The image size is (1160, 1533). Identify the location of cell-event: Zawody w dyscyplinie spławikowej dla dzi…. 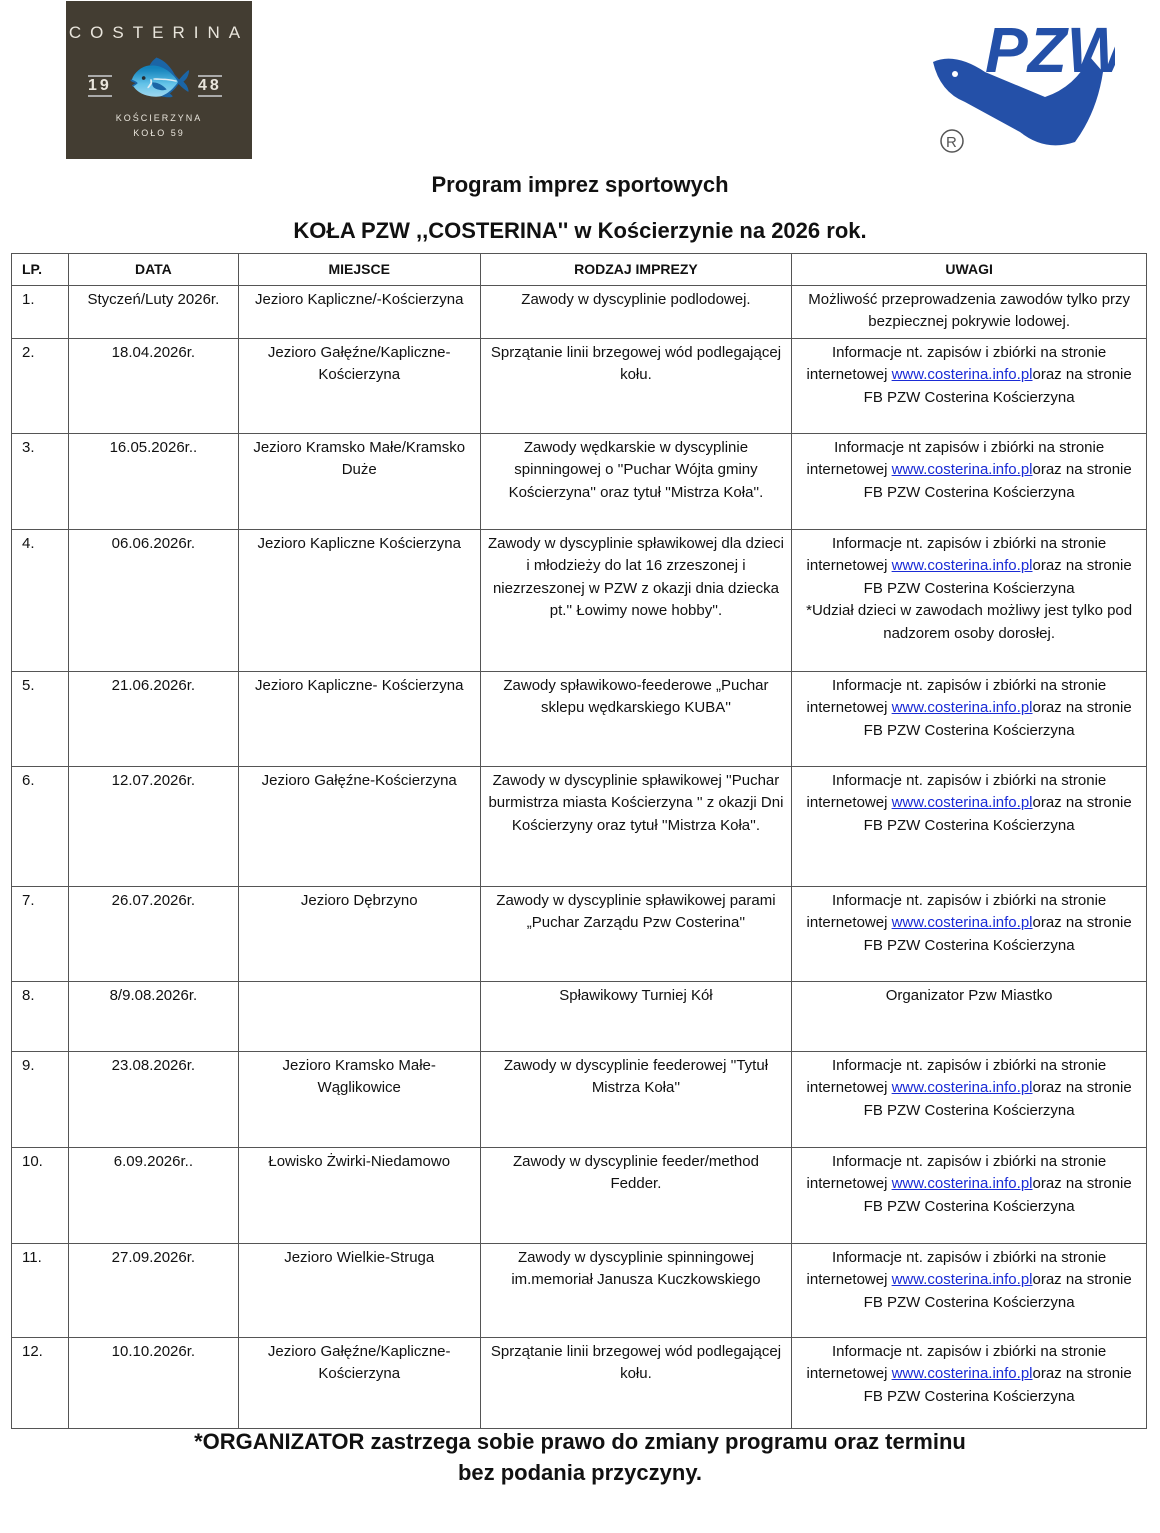
(636, 600).